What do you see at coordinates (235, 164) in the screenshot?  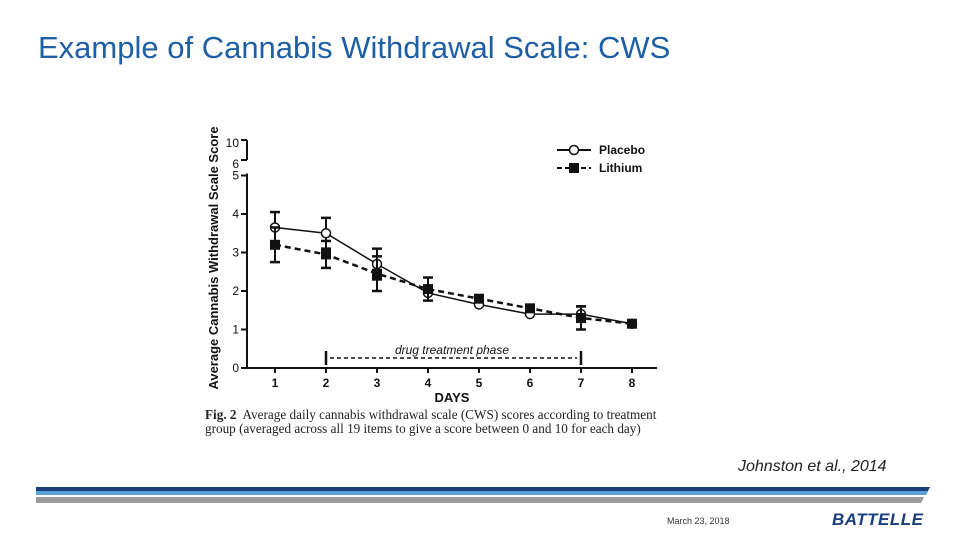 I see `y-tick-label: 6` at bounding box center [235, 164].